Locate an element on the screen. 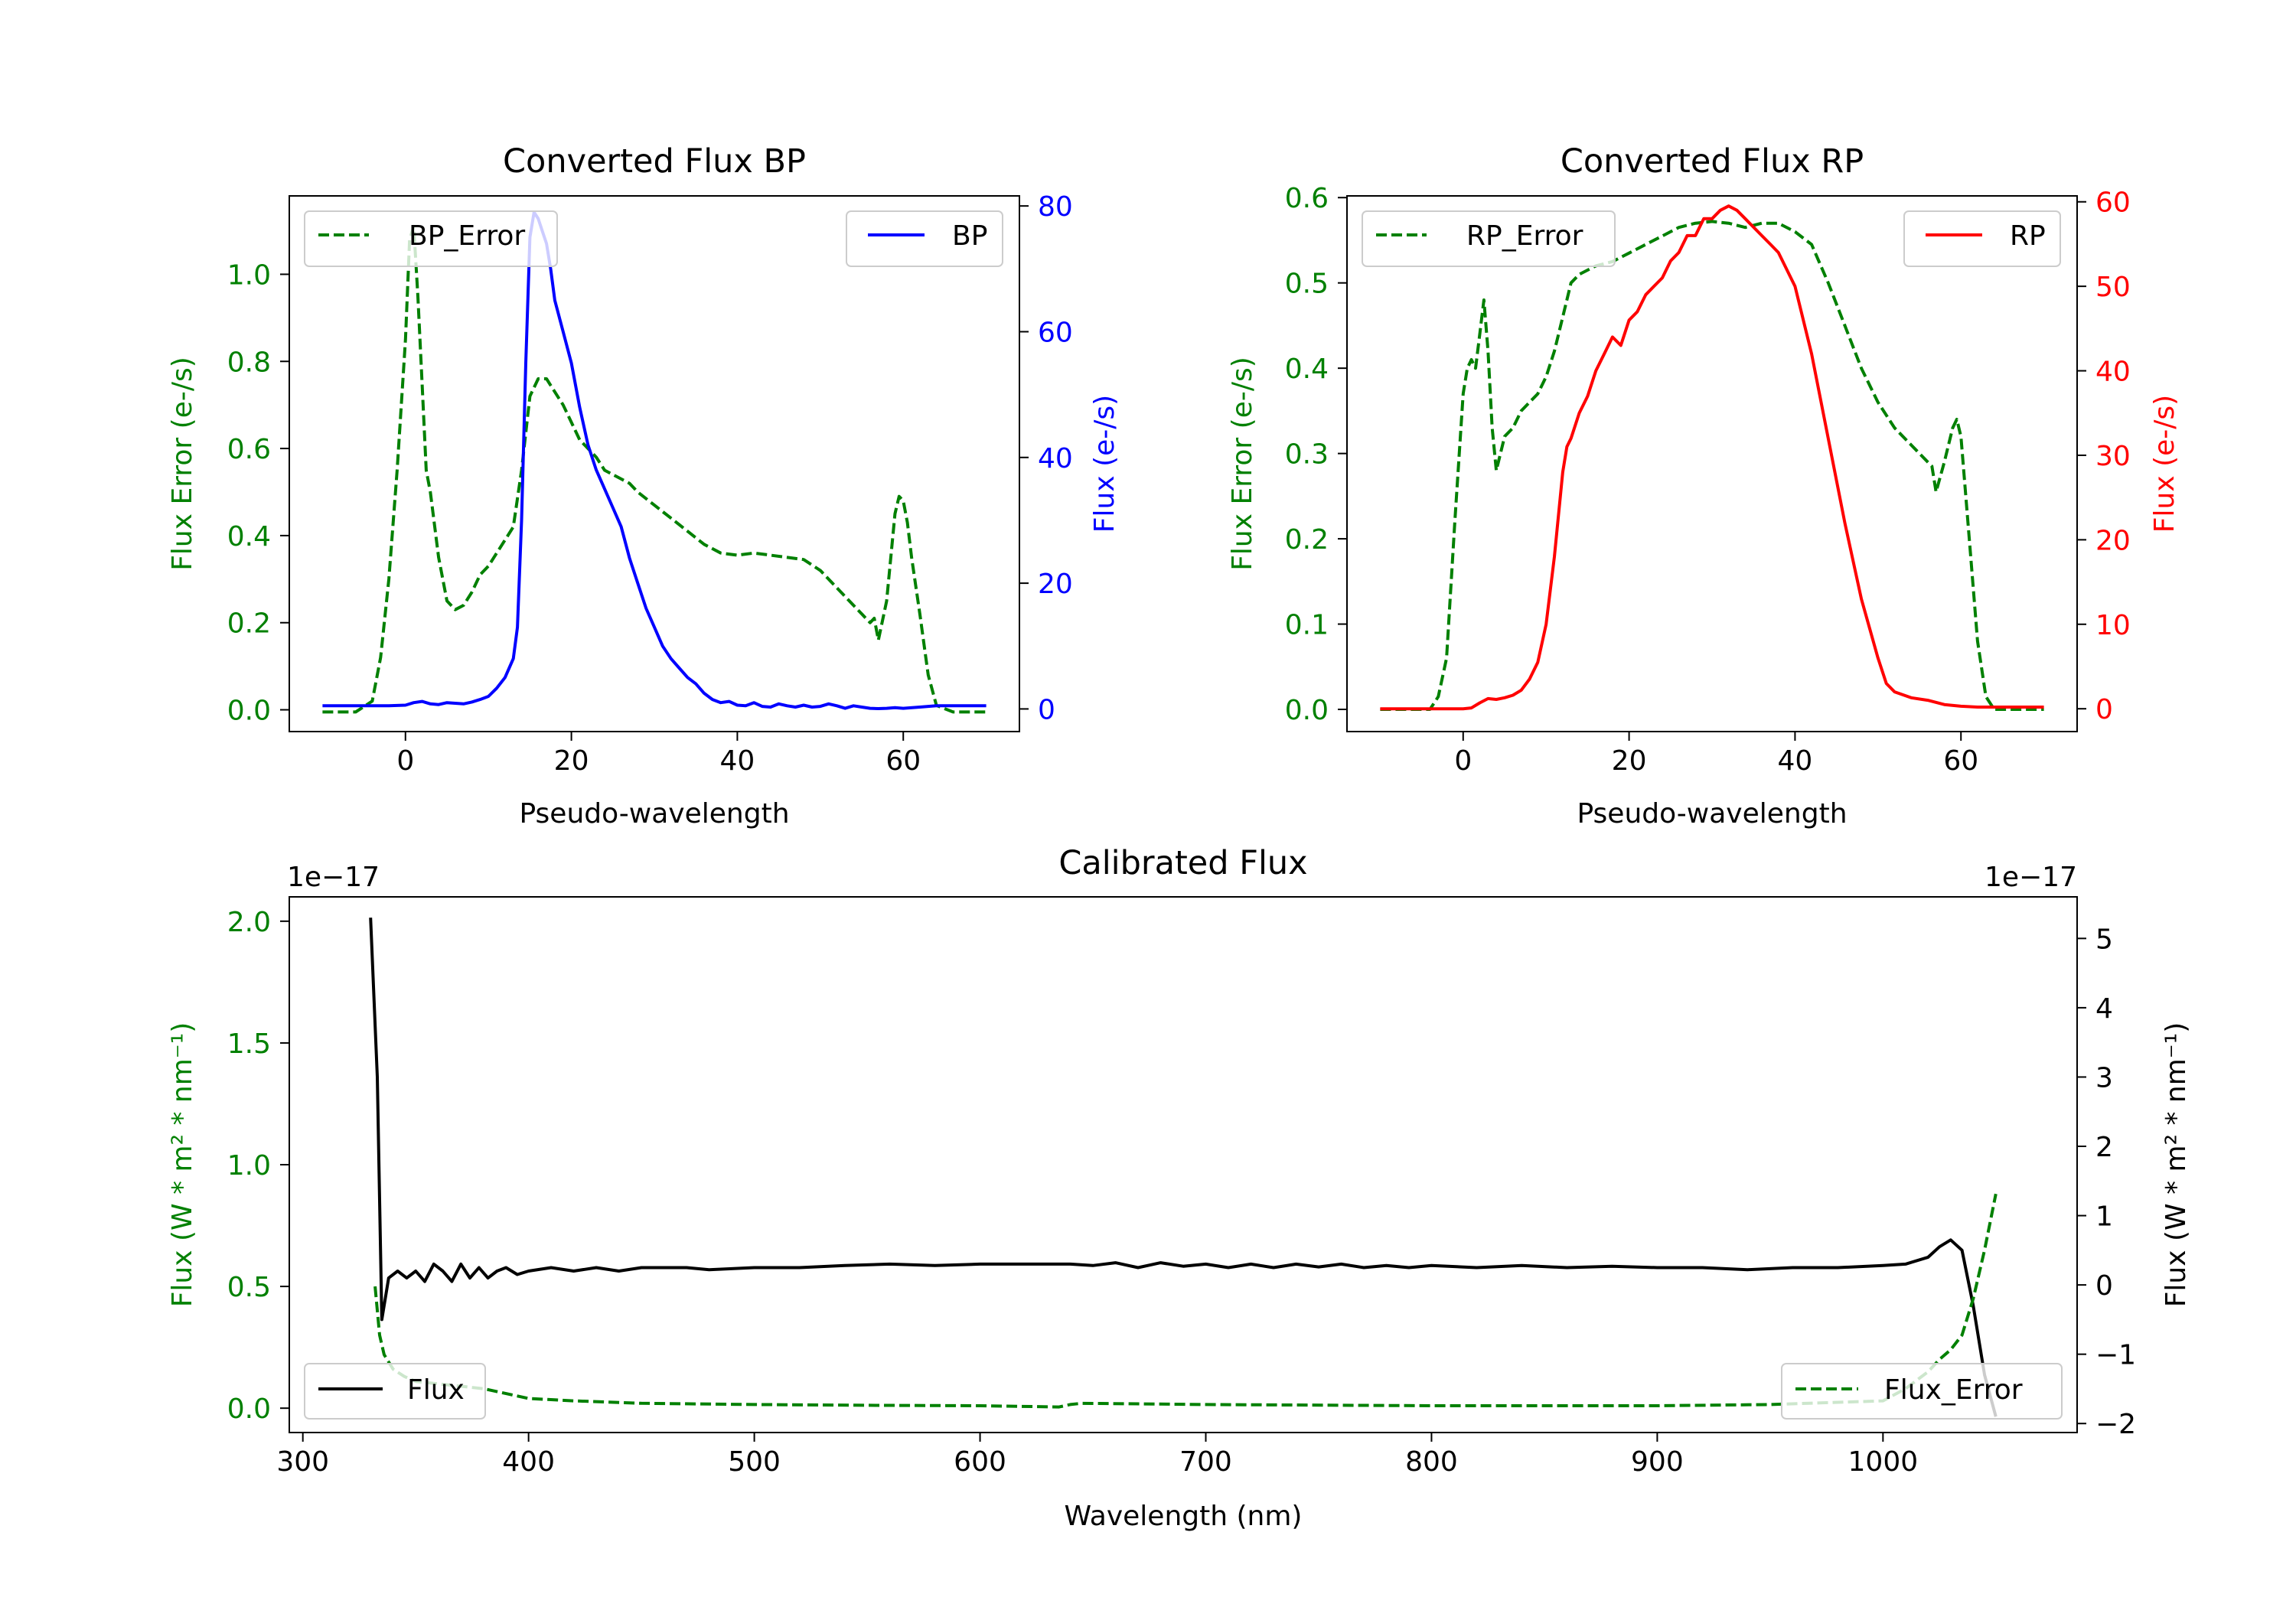 The width and height of the screenshot is (2296, 1607). bp-left-y-tick-label: 0.8 is located at coordinates (249, 362).